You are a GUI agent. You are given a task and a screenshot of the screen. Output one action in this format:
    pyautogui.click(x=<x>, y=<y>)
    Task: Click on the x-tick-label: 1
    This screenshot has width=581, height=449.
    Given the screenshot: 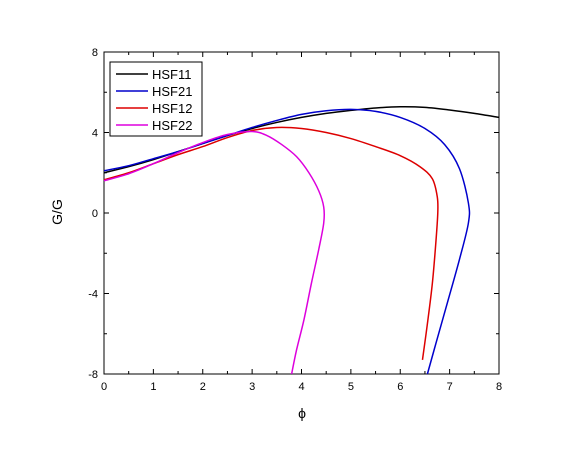 What is the action you would take?
    pyautogui.click(x=153, y=387)
    